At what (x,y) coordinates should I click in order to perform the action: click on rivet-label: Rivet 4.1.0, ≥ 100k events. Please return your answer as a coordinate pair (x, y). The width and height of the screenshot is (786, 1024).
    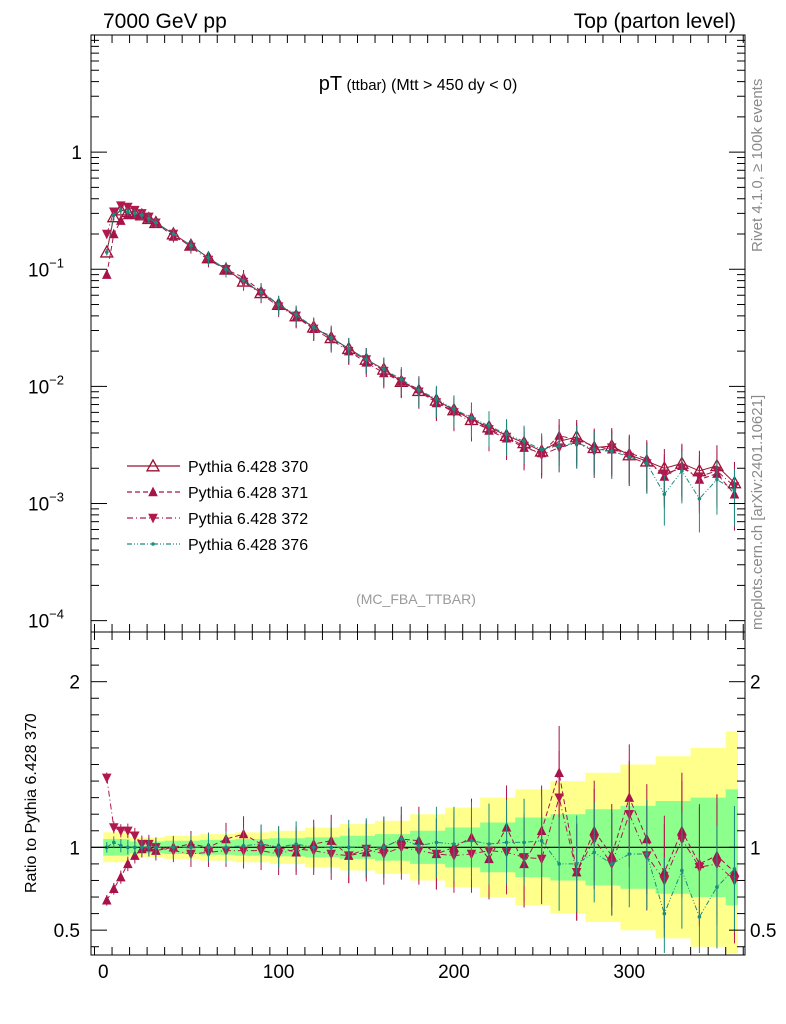
    Looking at the image, I should click on (757, 165).